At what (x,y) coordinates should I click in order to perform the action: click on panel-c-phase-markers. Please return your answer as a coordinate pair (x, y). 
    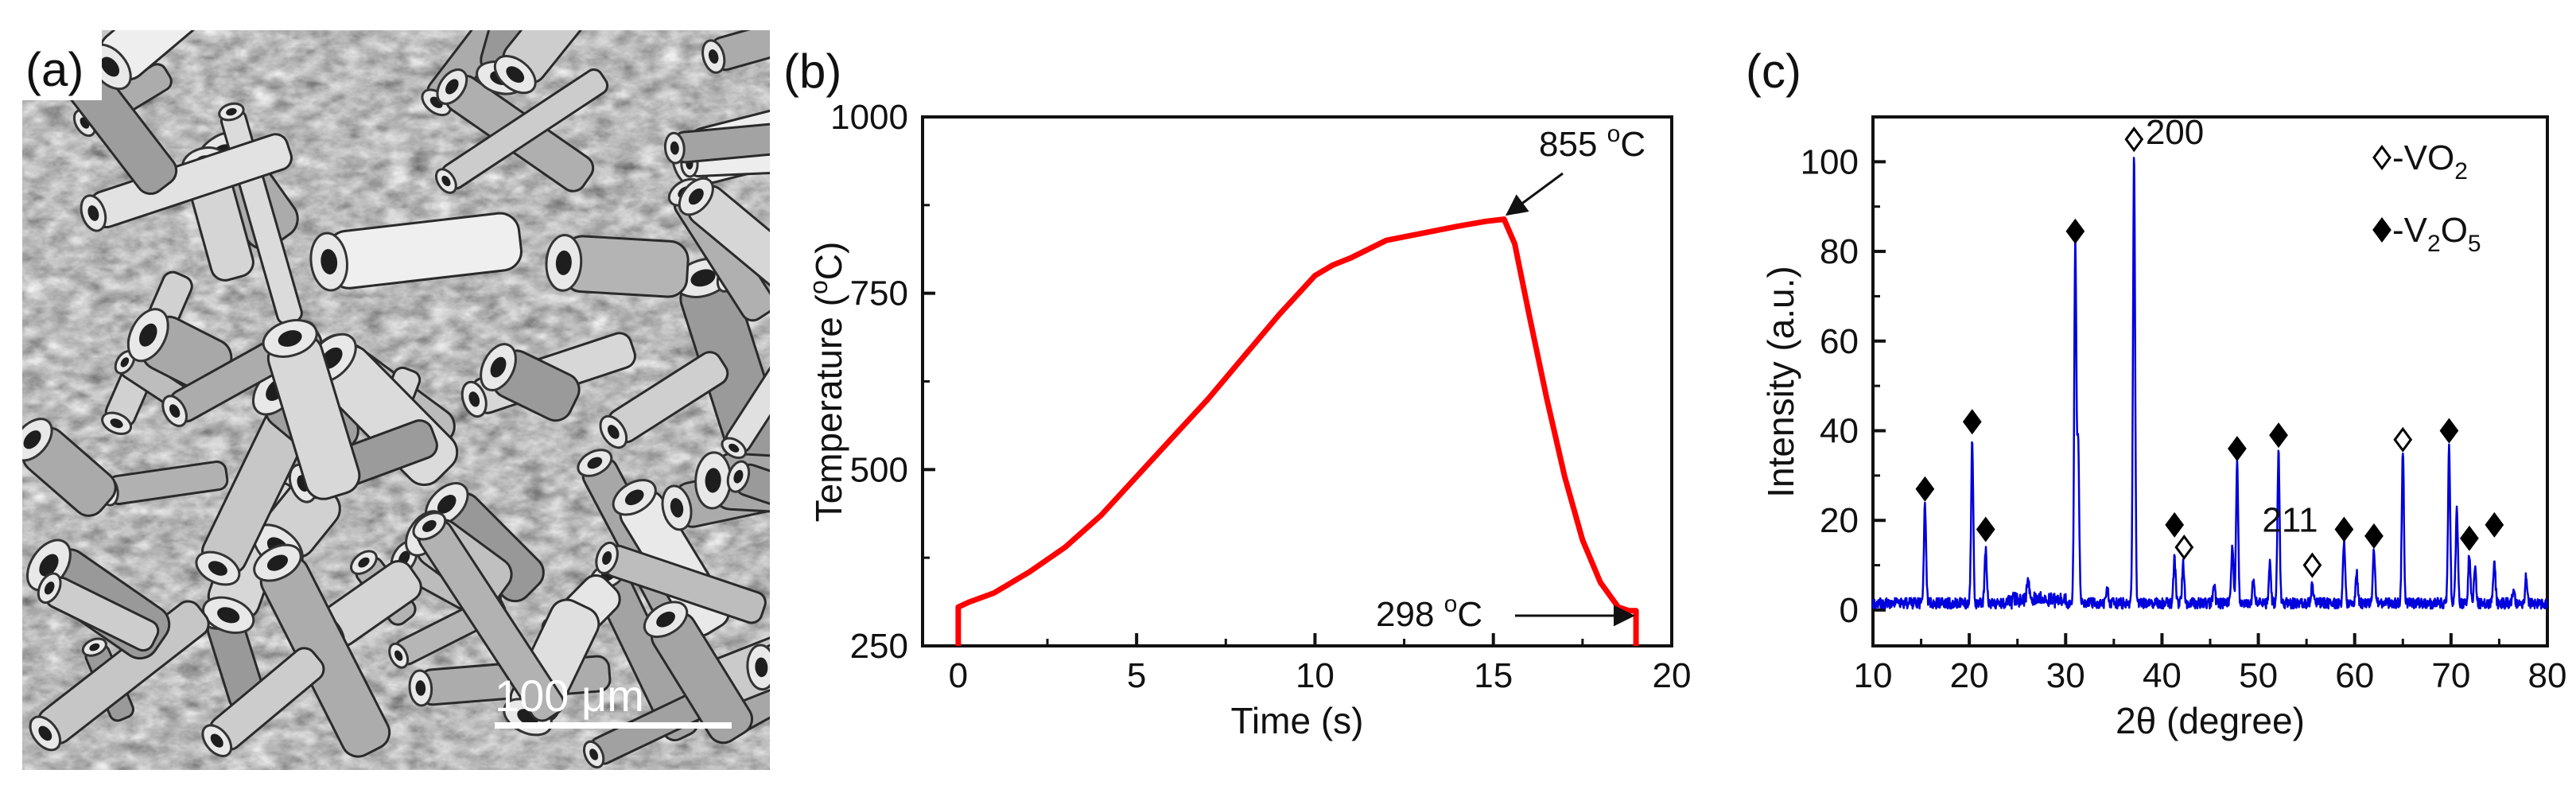
    Looking at the image, I should click on (2209, 352).